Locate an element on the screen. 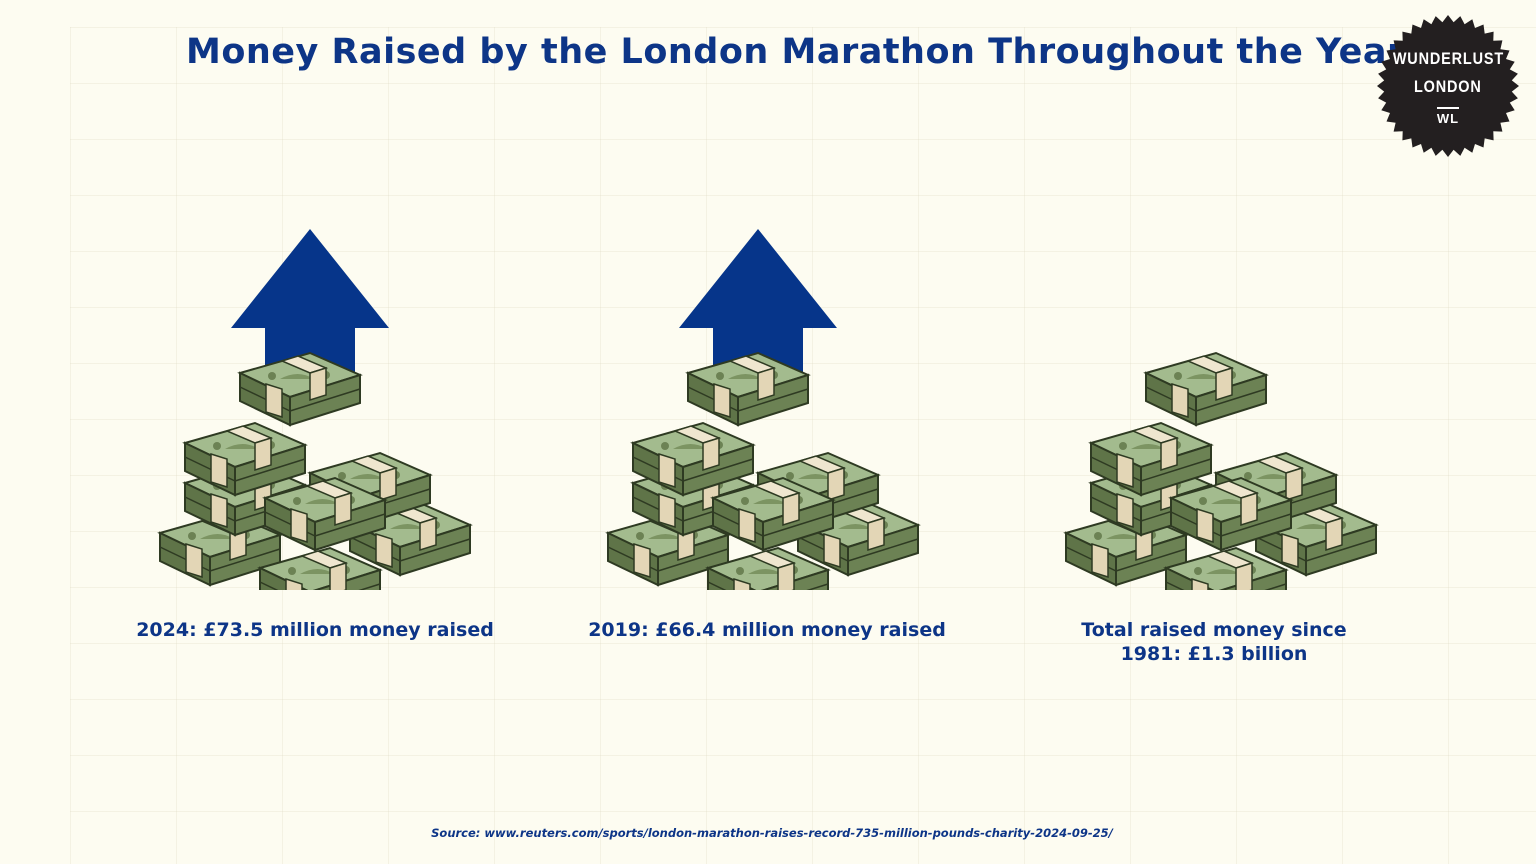 The height and width of the screenshot is (864, 1536). item-total is located at coordinates (1226, 405).